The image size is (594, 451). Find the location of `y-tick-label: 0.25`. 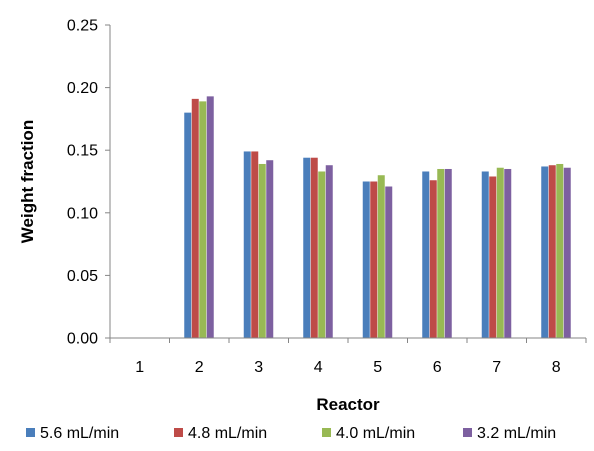

y-tick-label: 0.25 is located at coordinates (82, 26).